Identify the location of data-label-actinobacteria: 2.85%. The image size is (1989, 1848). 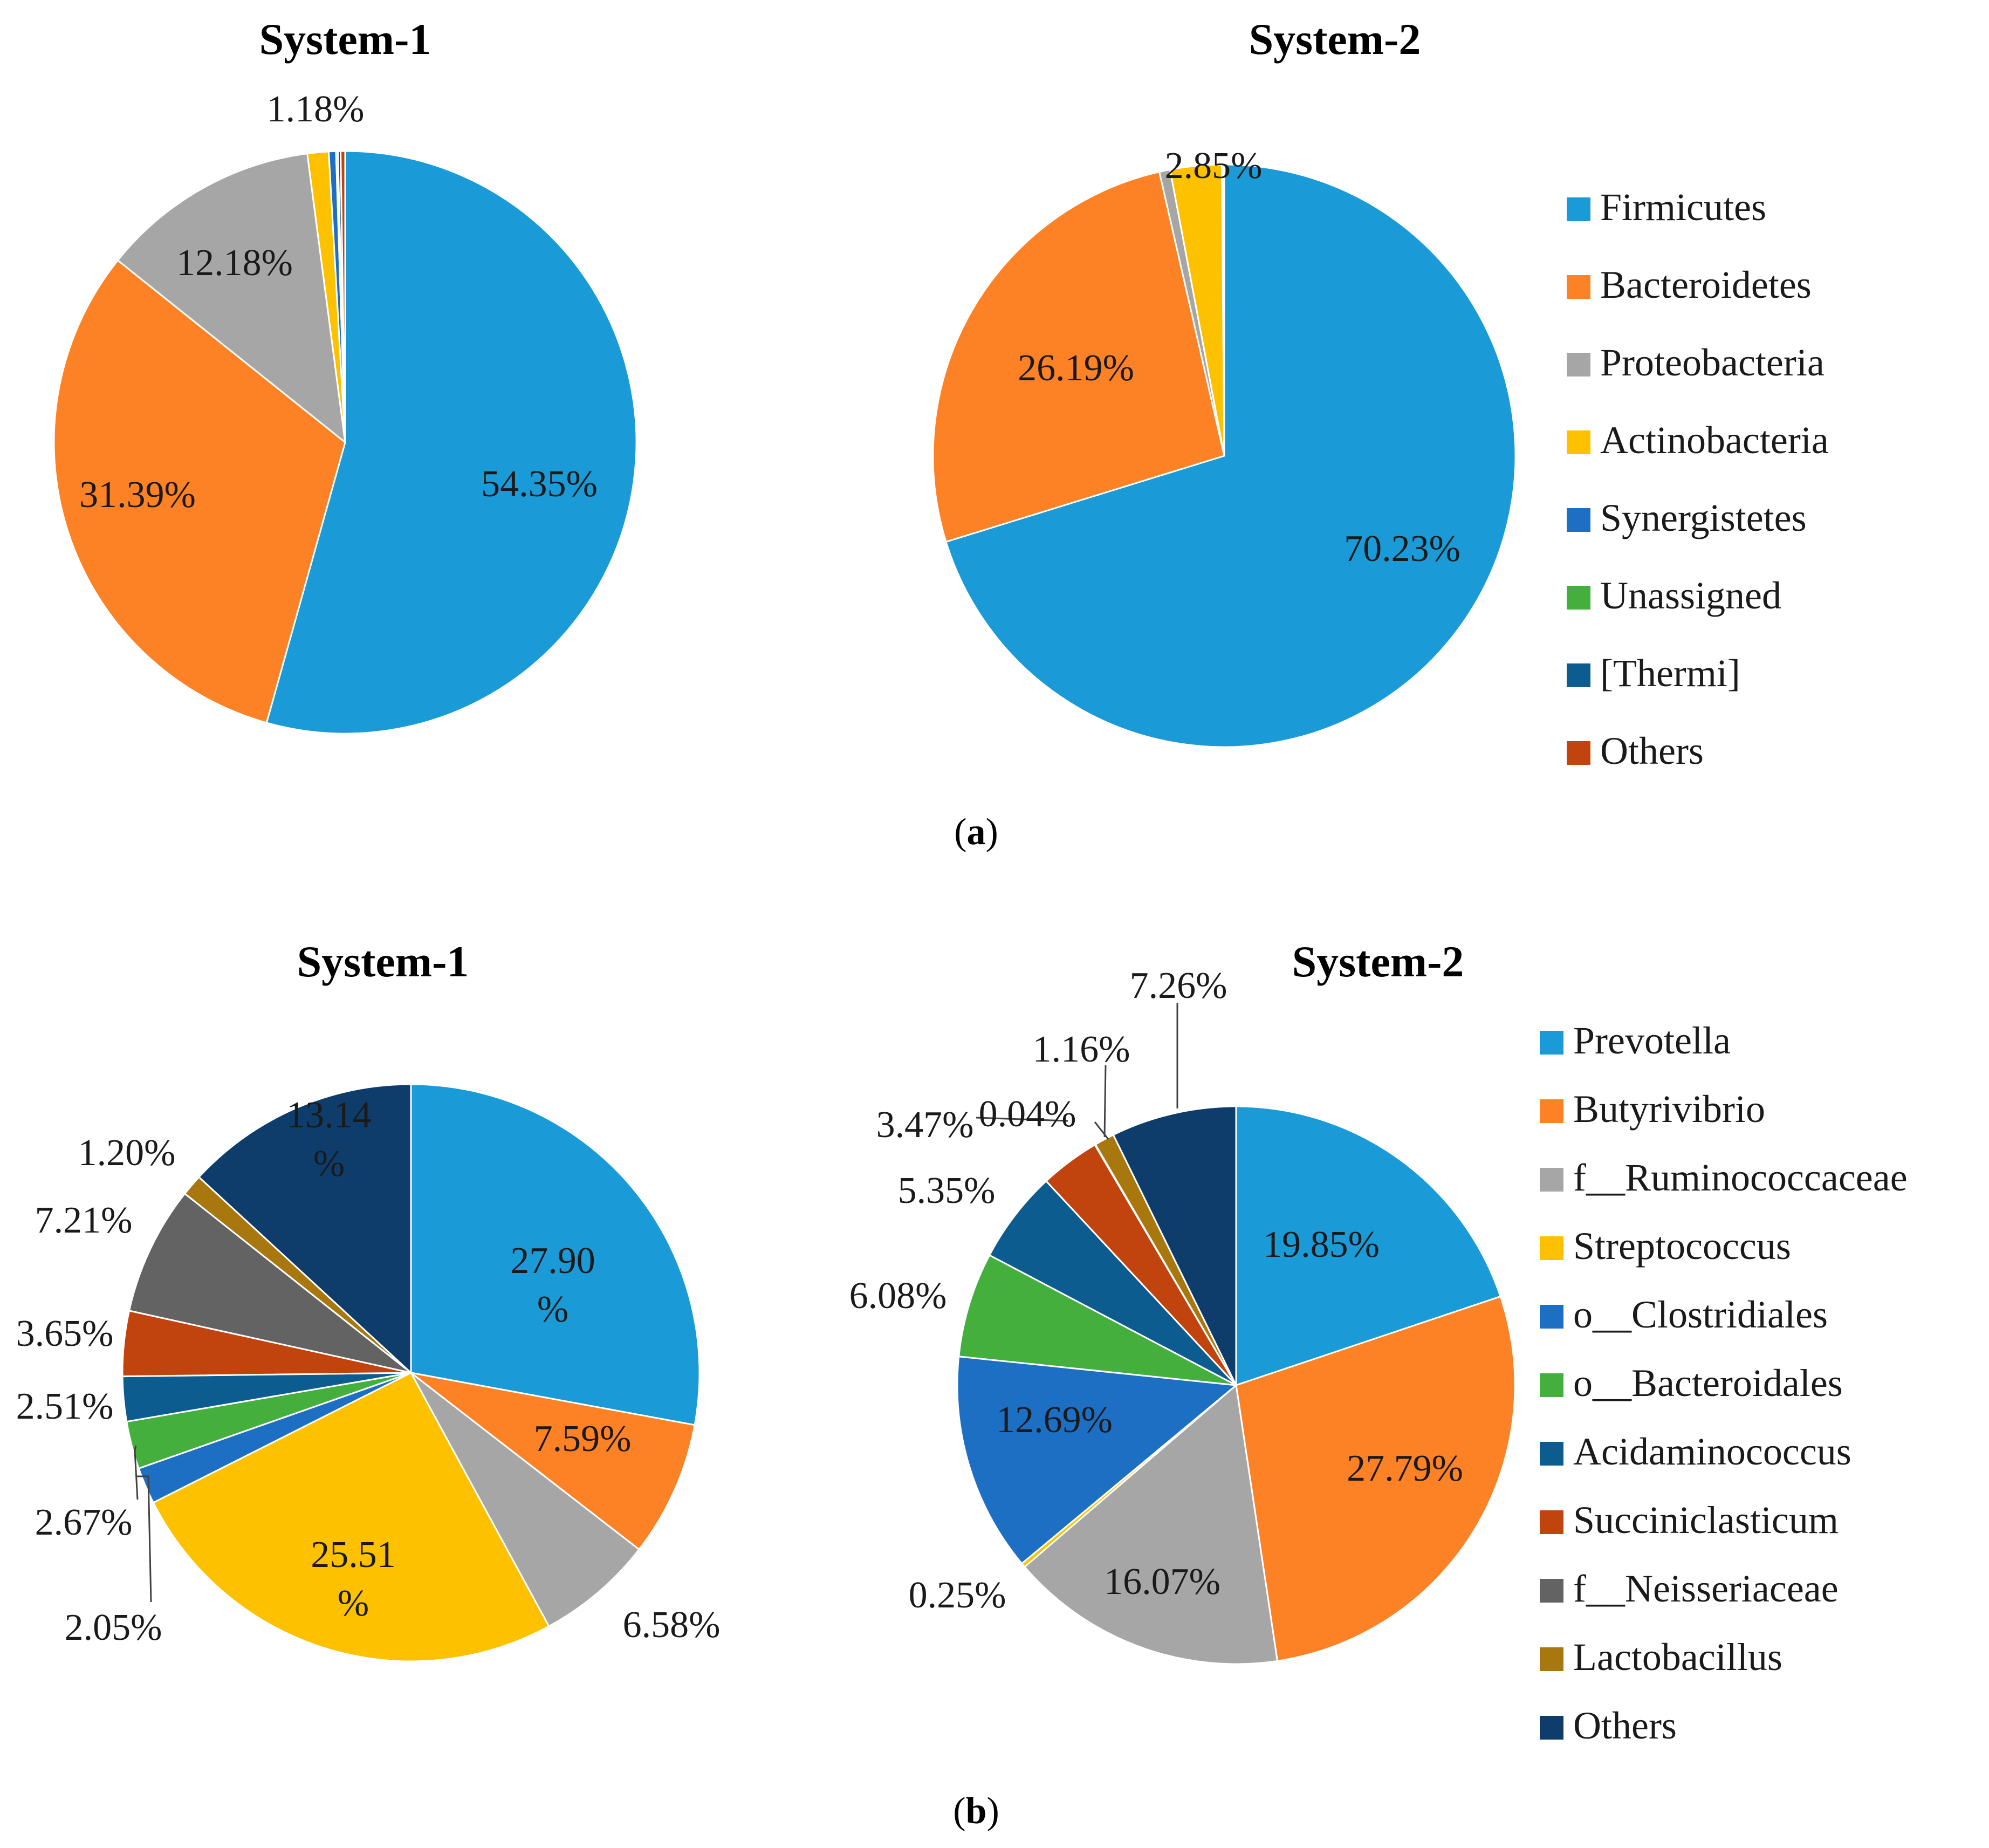
(1214, 166).